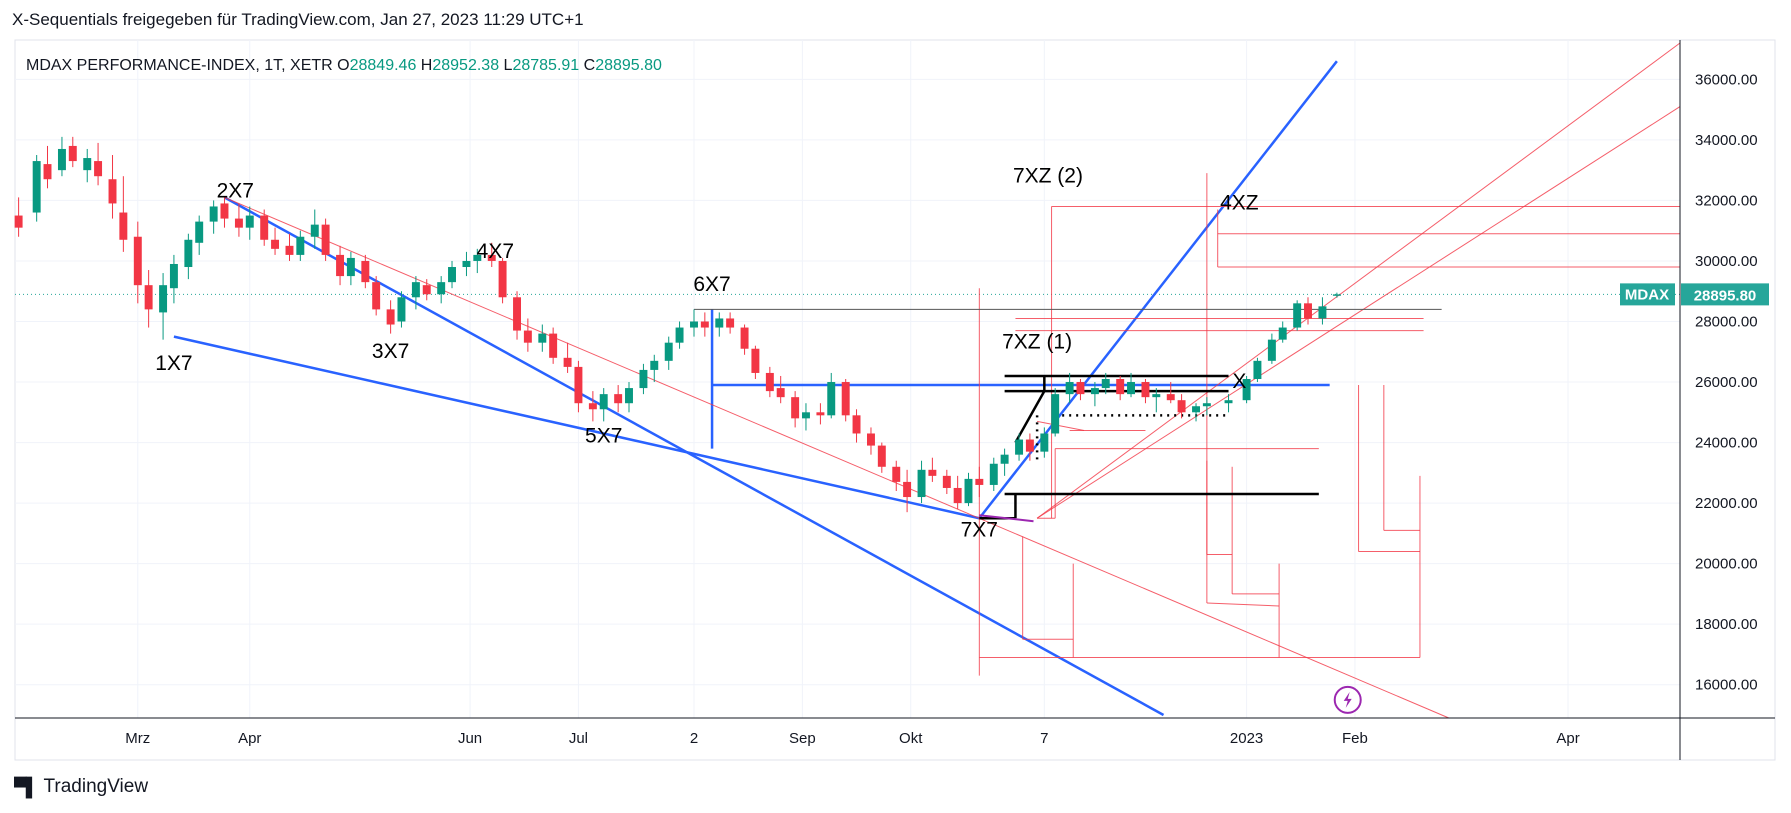  Describe the element at coordinates (470, 738) in the screenshot. I see `x-tick-label: Jun` at that location.